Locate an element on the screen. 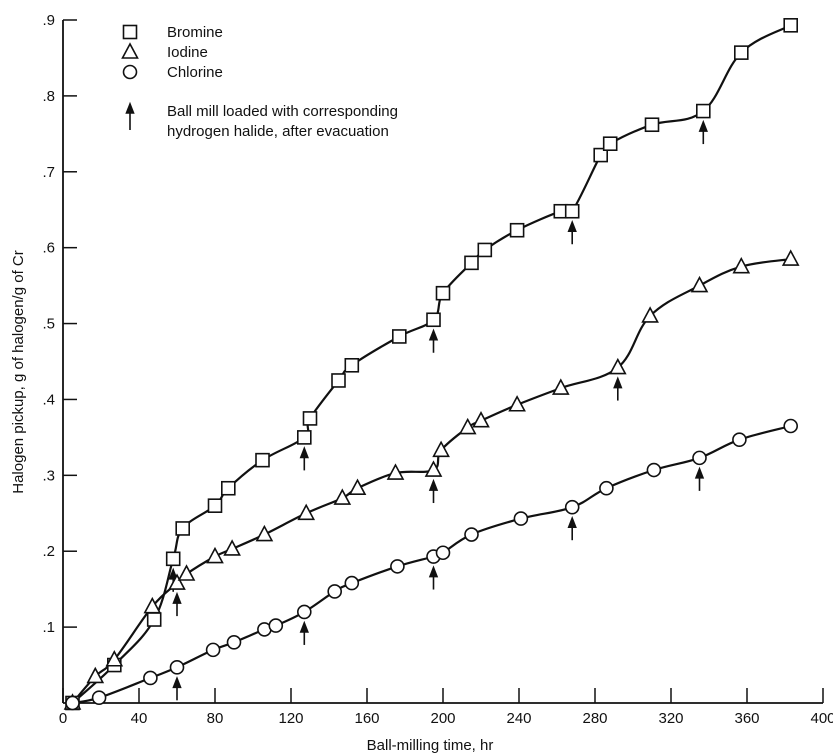 The width and height of the screenshot is (833, 754). x-tick-label: 200 is located at coordinates (442, 718).